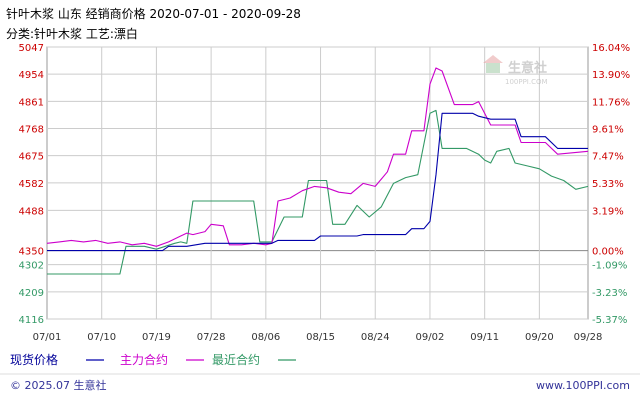 This screenshot has width=640, height=400. Describe the element at coordinates (539, 337) in the screenshot. I see `x-tick-label: 09/20` at that location.